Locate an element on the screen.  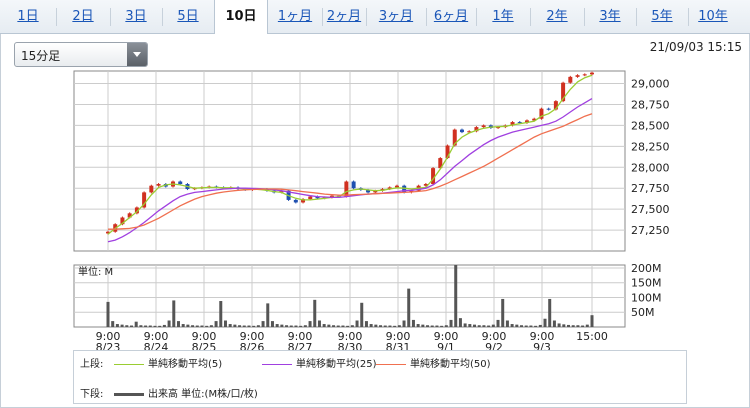
tab-4: 10日 is located at coordinates (241, 17).